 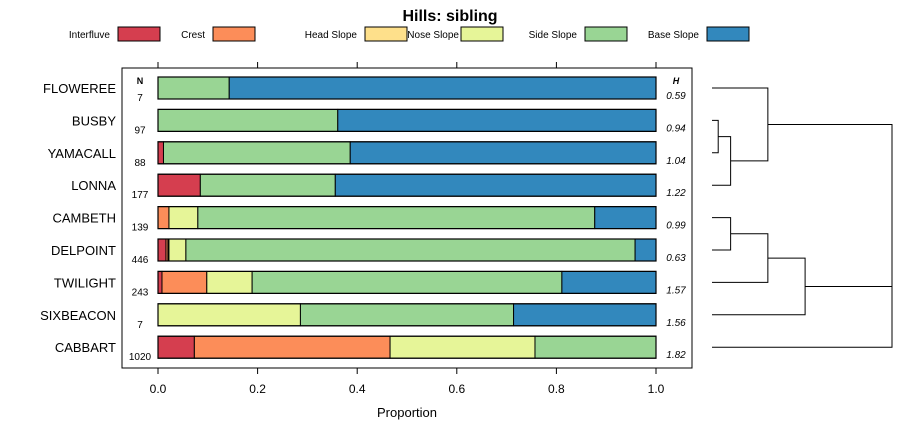 I want to click on row-label: BUSBY, so click(x=94, y=120).